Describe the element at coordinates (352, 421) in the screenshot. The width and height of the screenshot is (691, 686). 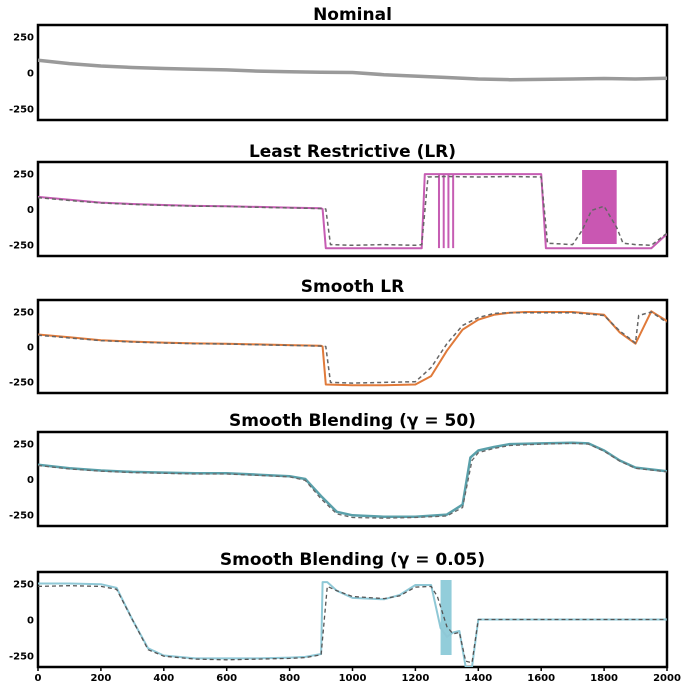
I see `plot-title: Smooth Blending (γ = 50)` at that location.